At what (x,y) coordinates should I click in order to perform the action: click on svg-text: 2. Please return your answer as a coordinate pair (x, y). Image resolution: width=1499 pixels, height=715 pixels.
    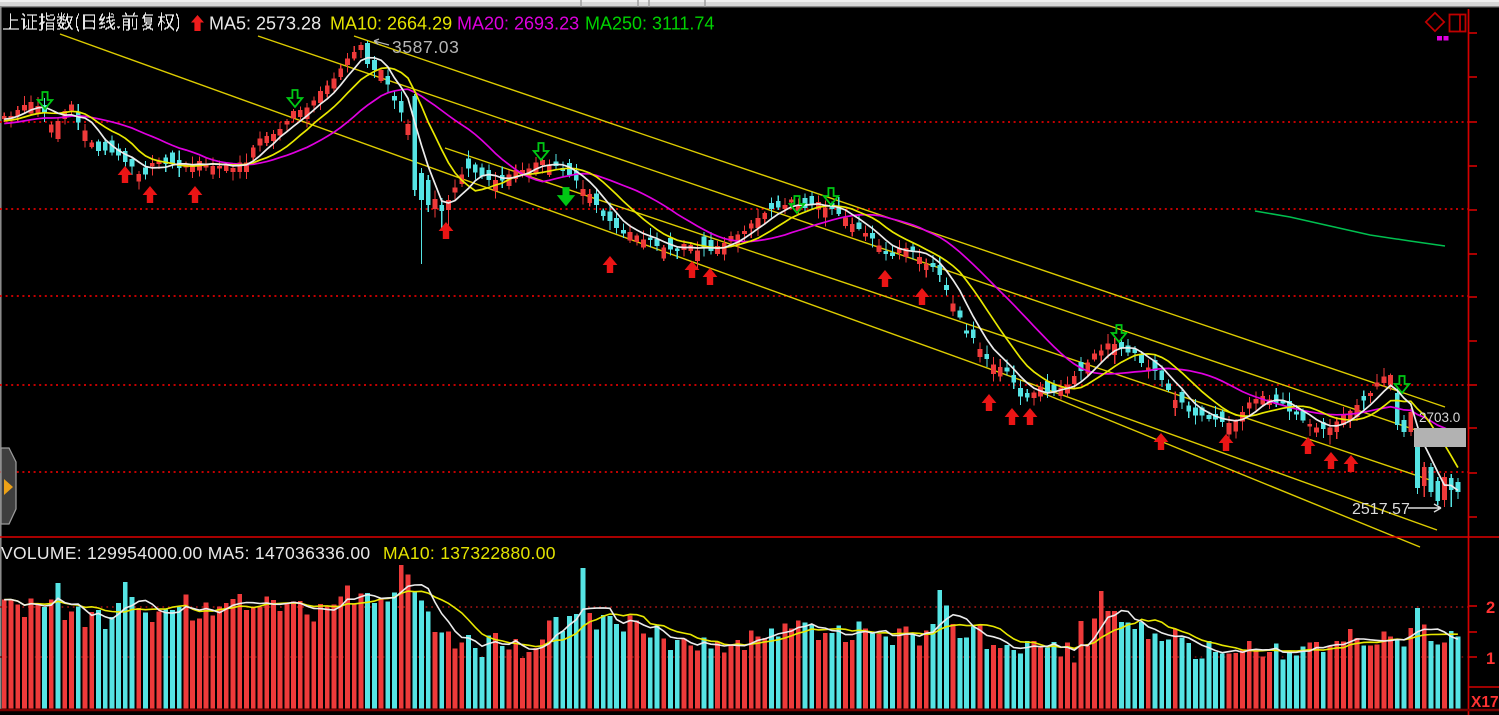
    Looking at the image, I should click on (1490, 608).